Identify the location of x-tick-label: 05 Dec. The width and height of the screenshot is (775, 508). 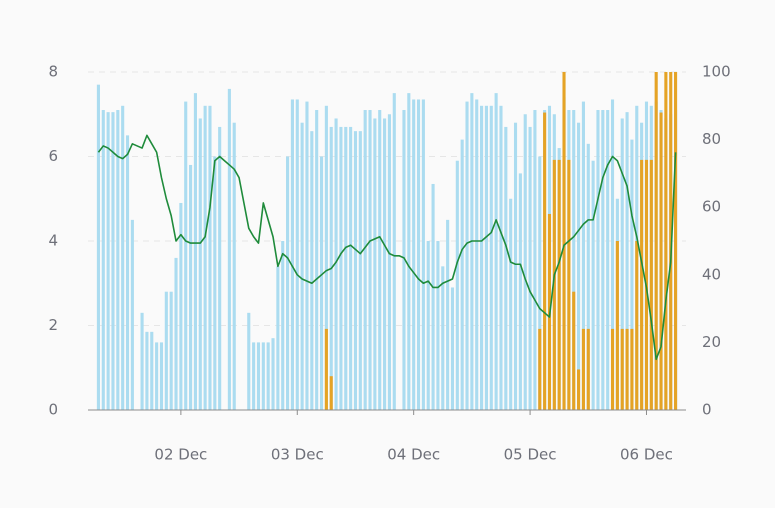
(530, 455).